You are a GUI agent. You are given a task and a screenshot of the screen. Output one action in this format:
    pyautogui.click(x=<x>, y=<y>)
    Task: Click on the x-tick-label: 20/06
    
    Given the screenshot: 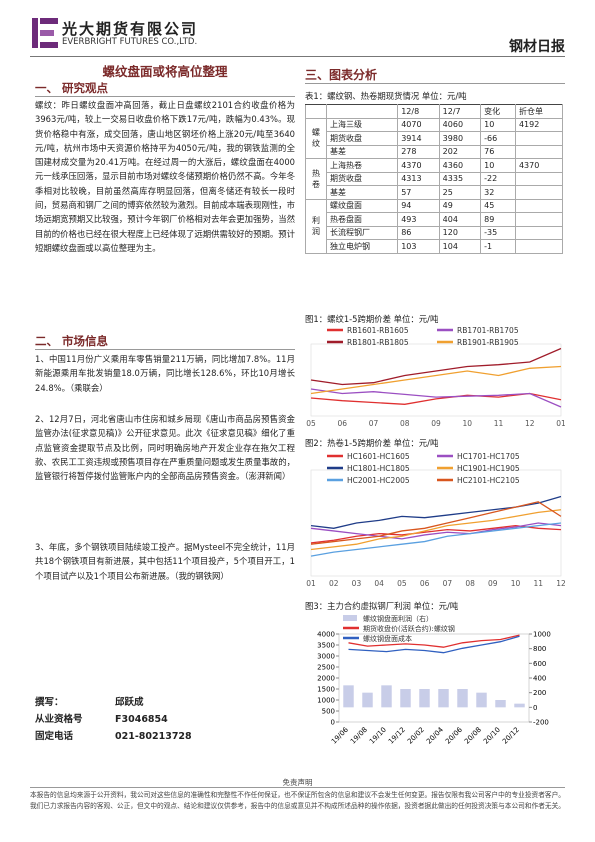 What is the action you would take?
    pyautogui.click(x=454, y=735)
    